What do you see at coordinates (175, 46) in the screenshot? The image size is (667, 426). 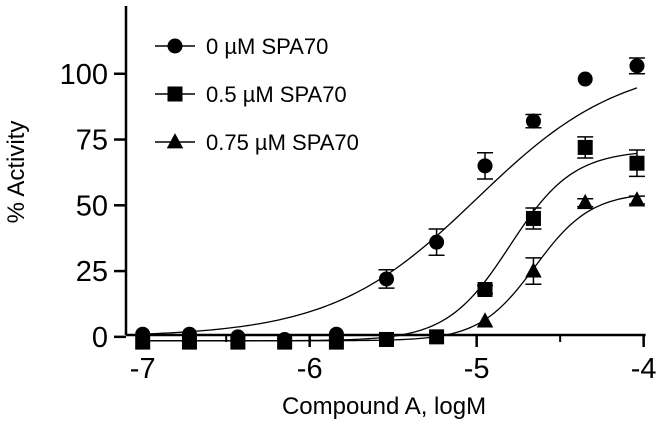 I see `legend-marker-circle` at bounding box center [175, 46].